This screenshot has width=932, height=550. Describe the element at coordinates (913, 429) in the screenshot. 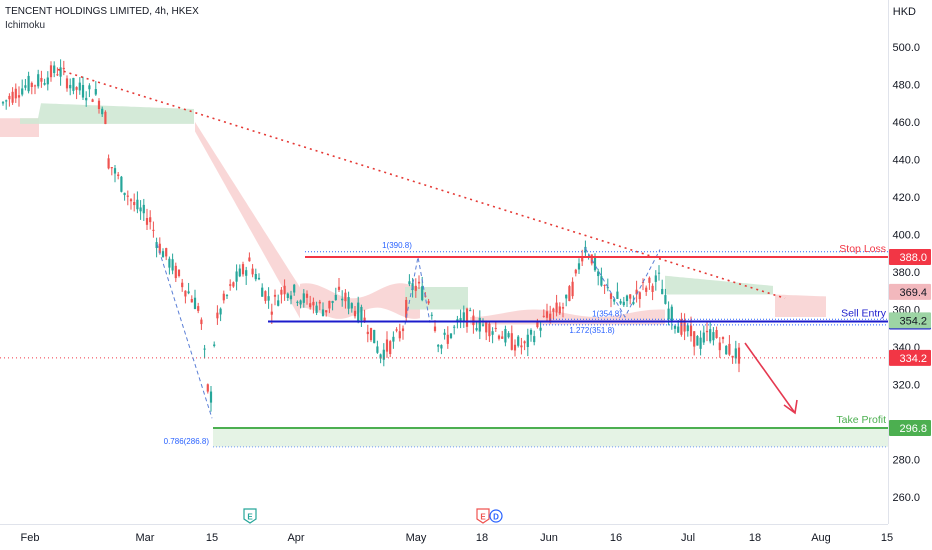

I see `take-profit-tag-value: 296.8` at that location.